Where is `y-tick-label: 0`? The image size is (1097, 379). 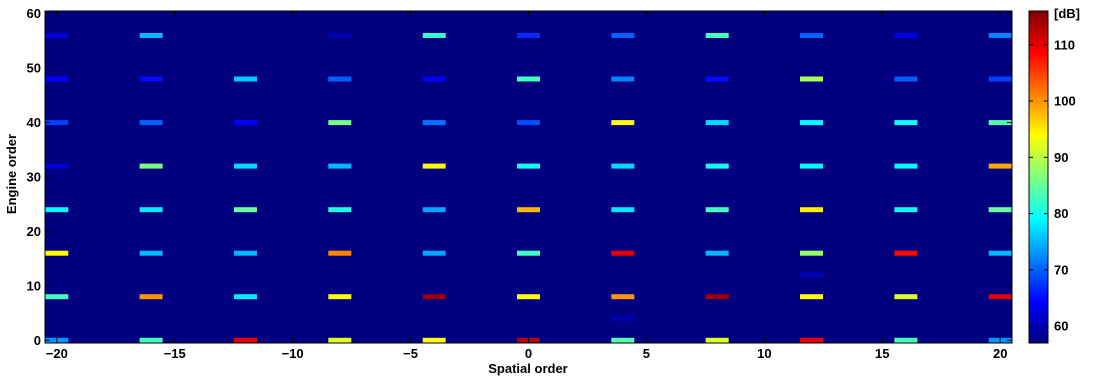
y-tick-label: 0 is located at coordinates (37, 340).